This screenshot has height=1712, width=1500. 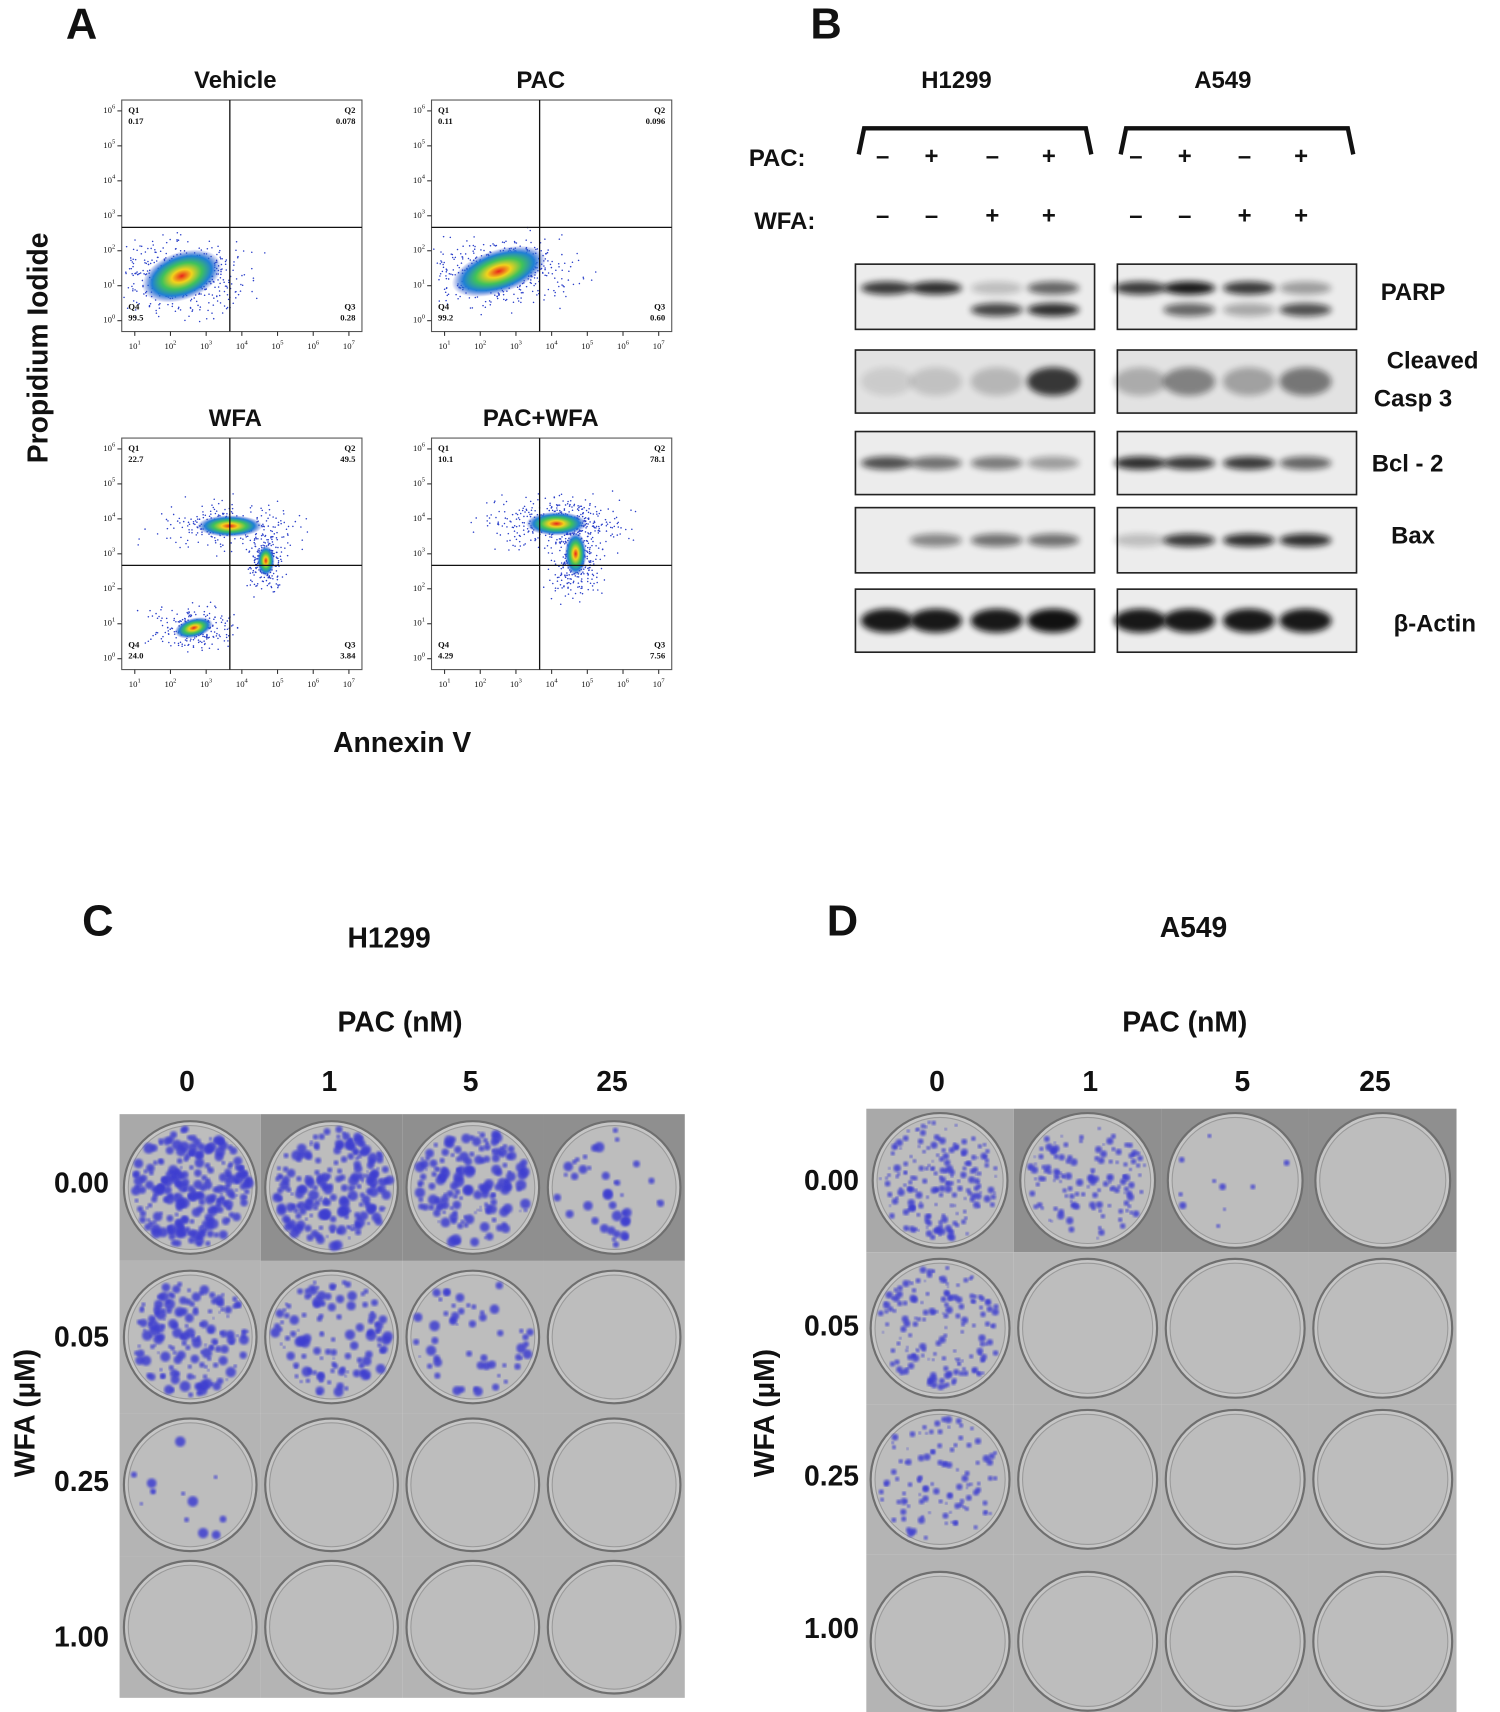 I want to click on tick-exp: 3, so click(x=423, y=549).